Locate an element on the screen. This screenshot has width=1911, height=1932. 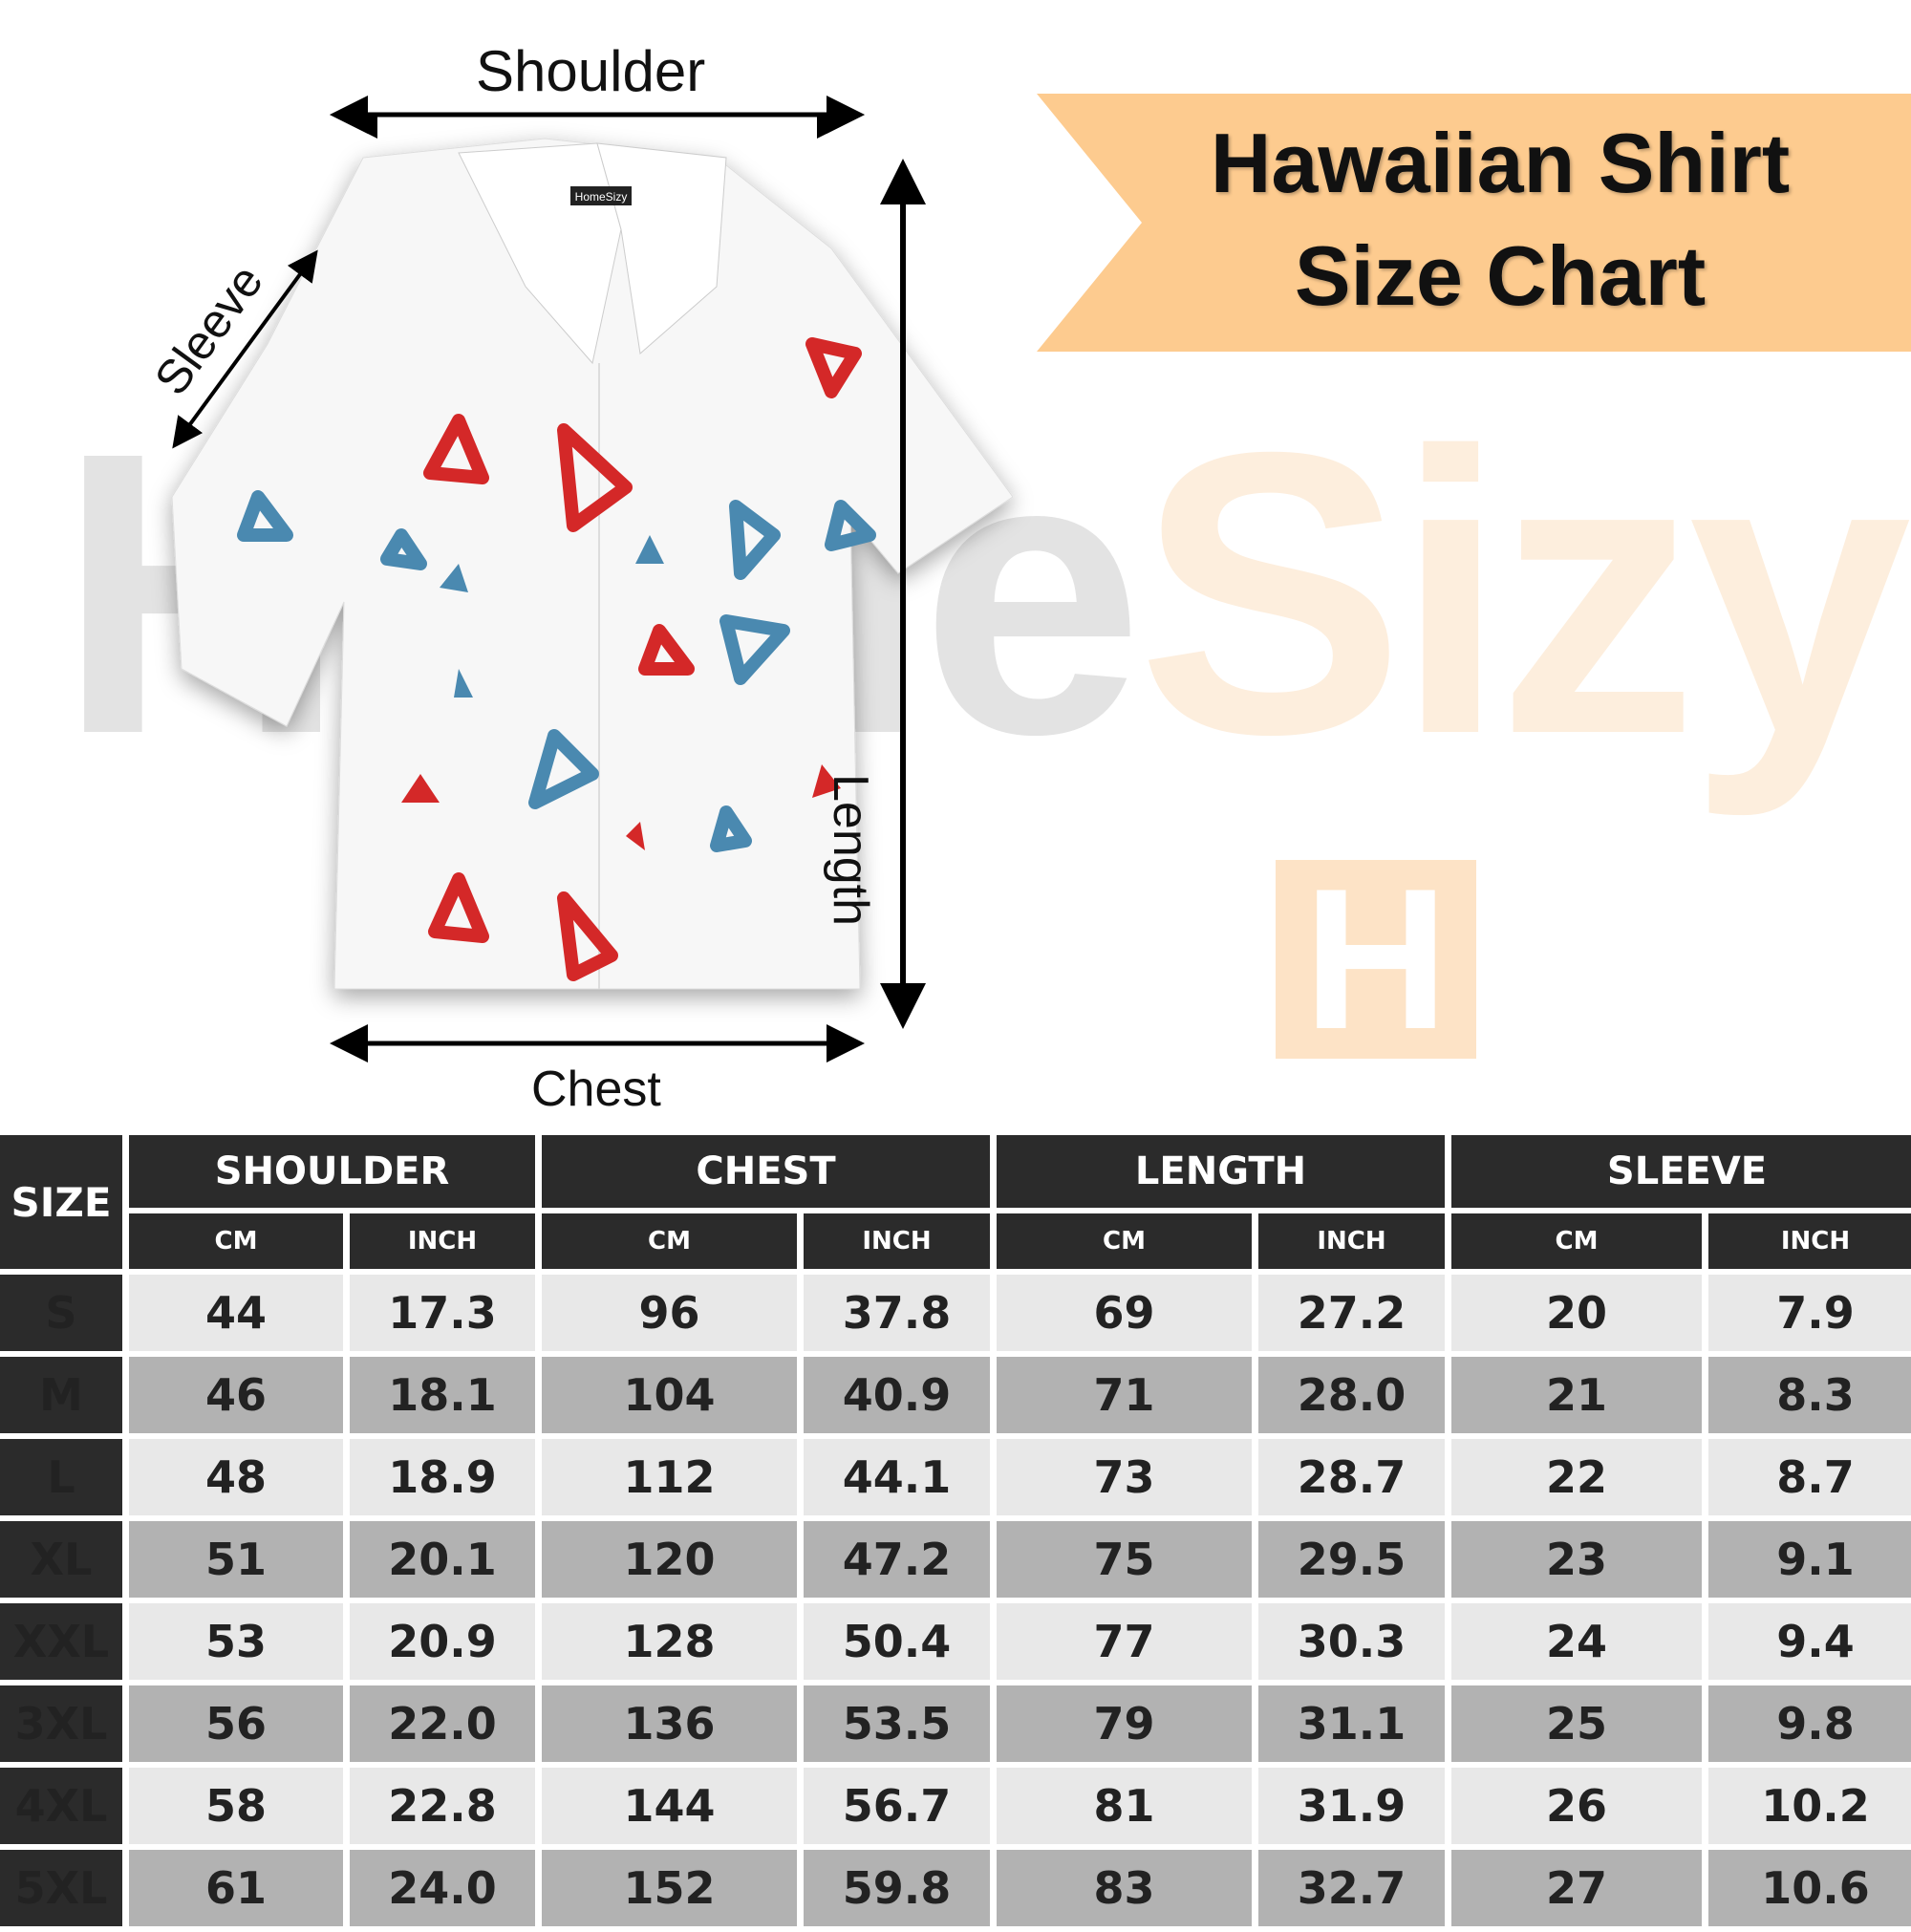
watermark-logo: H is located at coordinates (1376, 959).